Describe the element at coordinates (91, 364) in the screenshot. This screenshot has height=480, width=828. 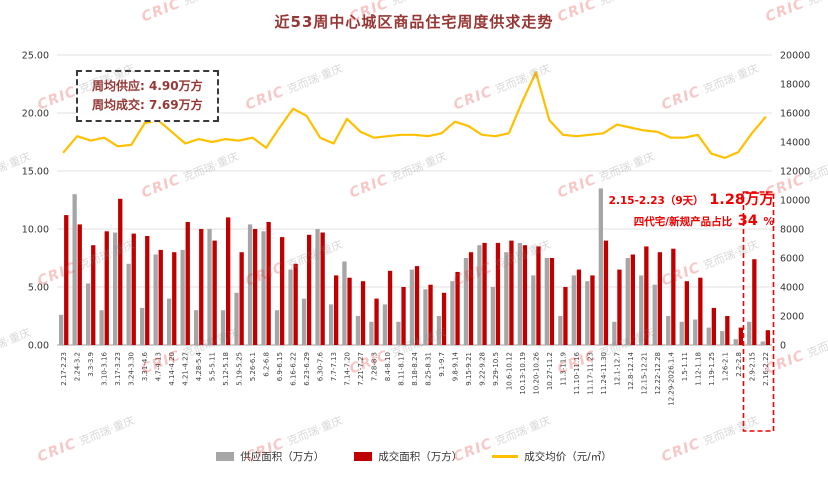
I see `x-axis-label: 3.3-3.9` at that location.